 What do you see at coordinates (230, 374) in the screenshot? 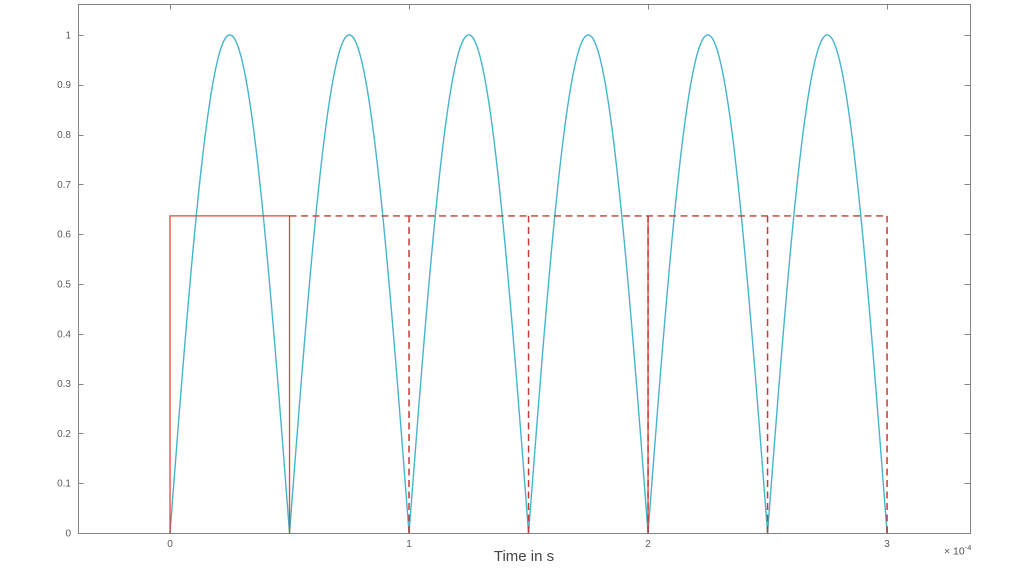
I see `square-pulse-first-period-curve` at bounding box center [230, 374].